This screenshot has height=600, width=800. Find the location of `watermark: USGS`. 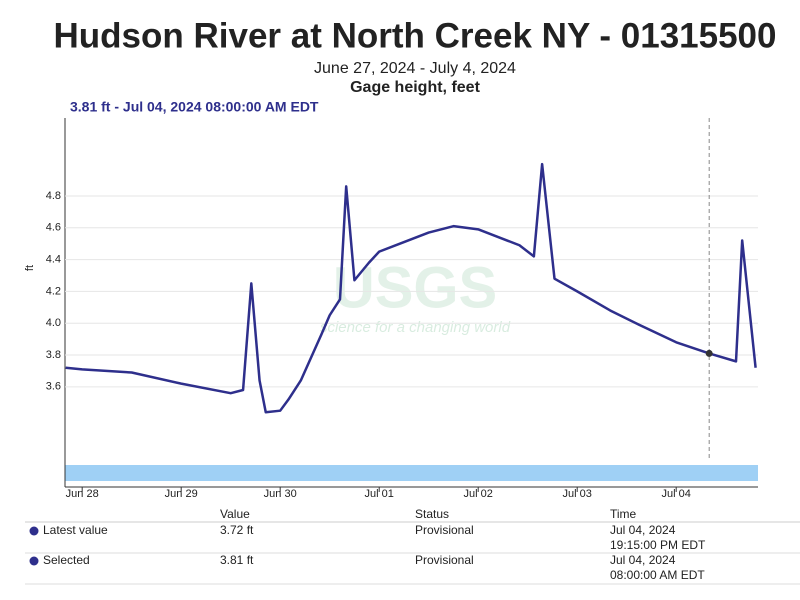

watermark: USGS is located at coordinates (415, 287).